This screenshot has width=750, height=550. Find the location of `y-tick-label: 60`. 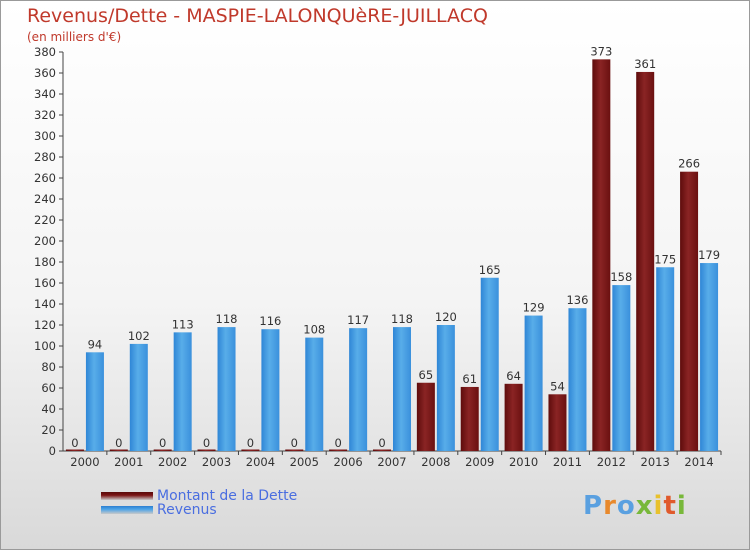

y-tick-label: 60 is located at coordinates (48, 388).